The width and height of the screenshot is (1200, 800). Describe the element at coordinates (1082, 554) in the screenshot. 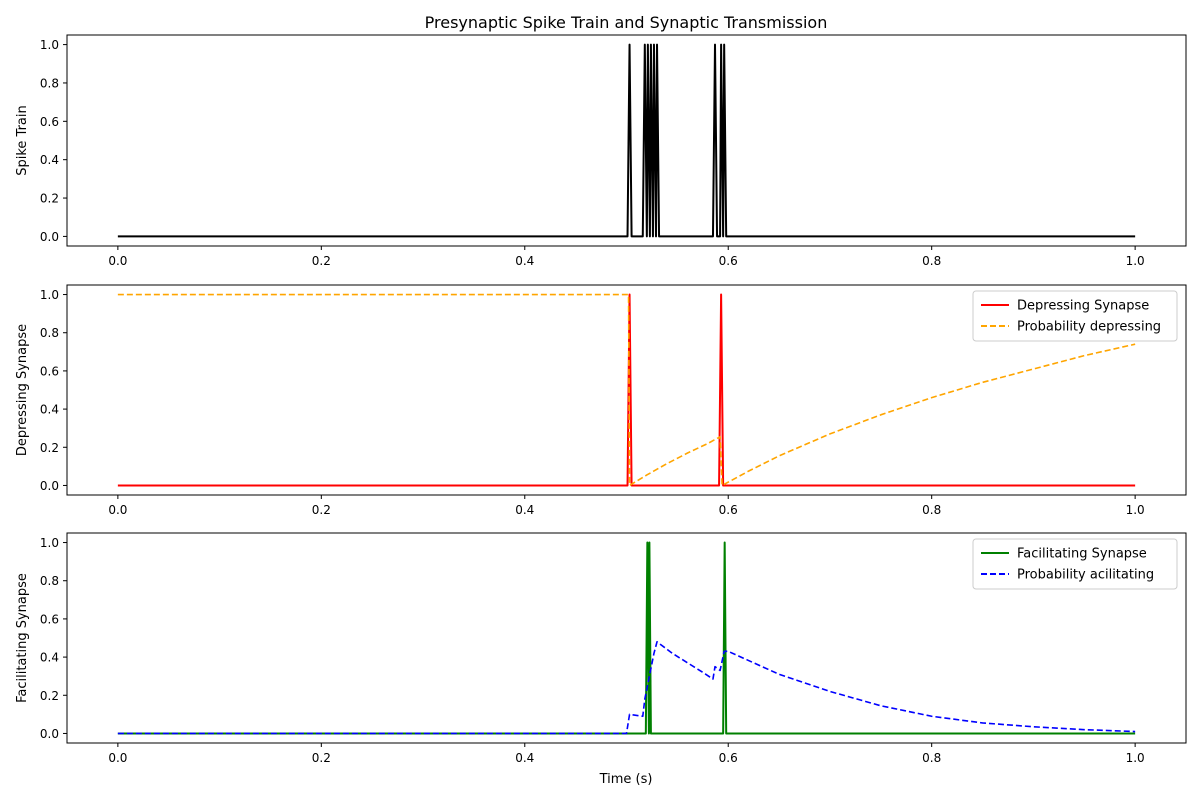

I see `legend-label: Facilitating Synapse` at that location.